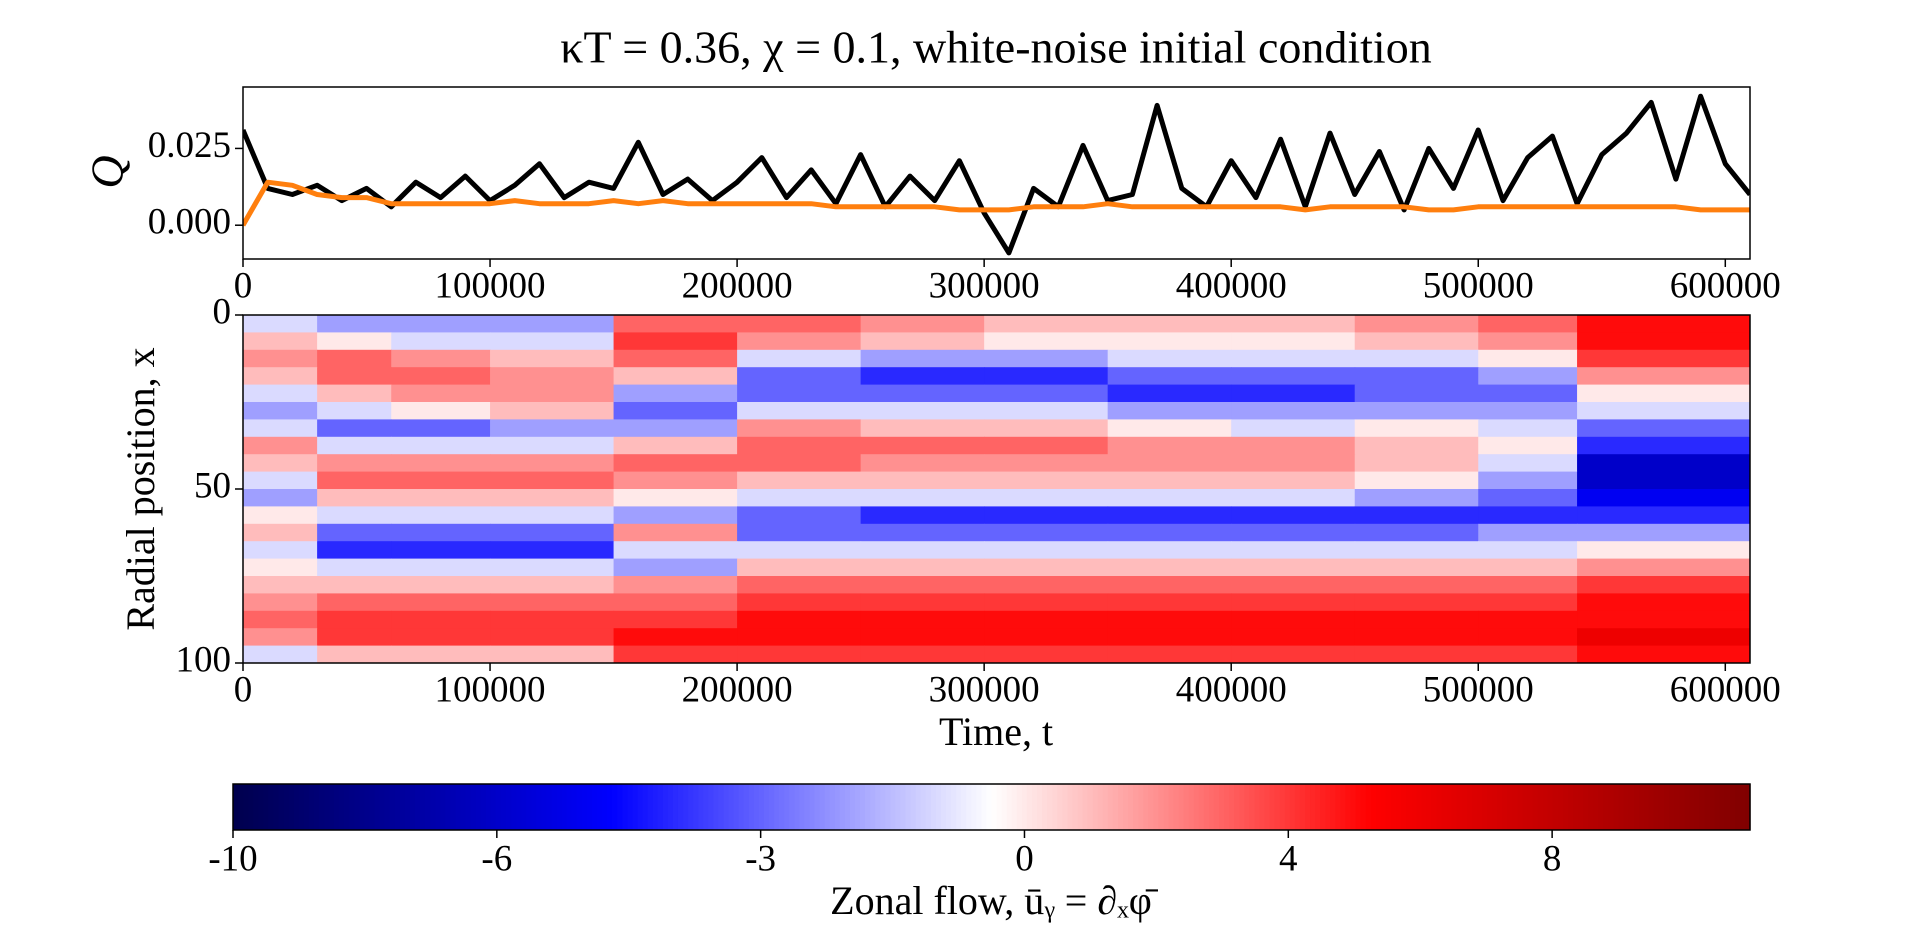  What do you see at coordinates (140, 488) in the screenshot?
I see `y-axis-label: Radial position, x` at bounding box center [140, 488].